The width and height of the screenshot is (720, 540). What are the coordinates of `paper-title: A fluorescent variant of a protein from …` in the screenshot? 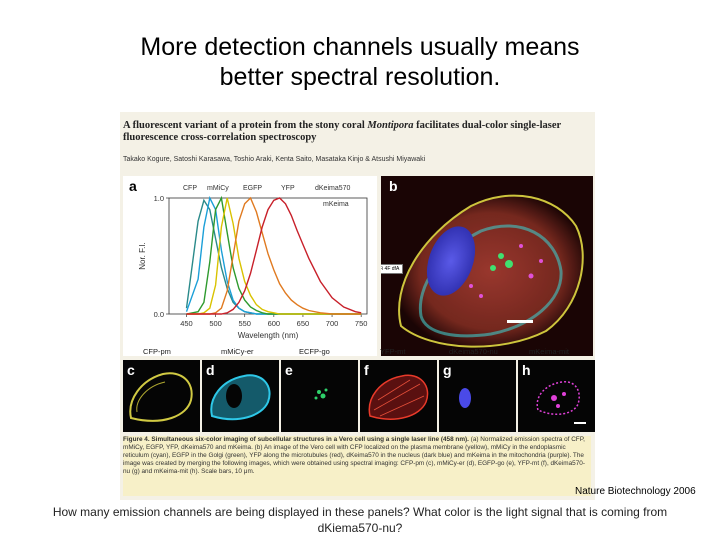 It's located at (342, 131).